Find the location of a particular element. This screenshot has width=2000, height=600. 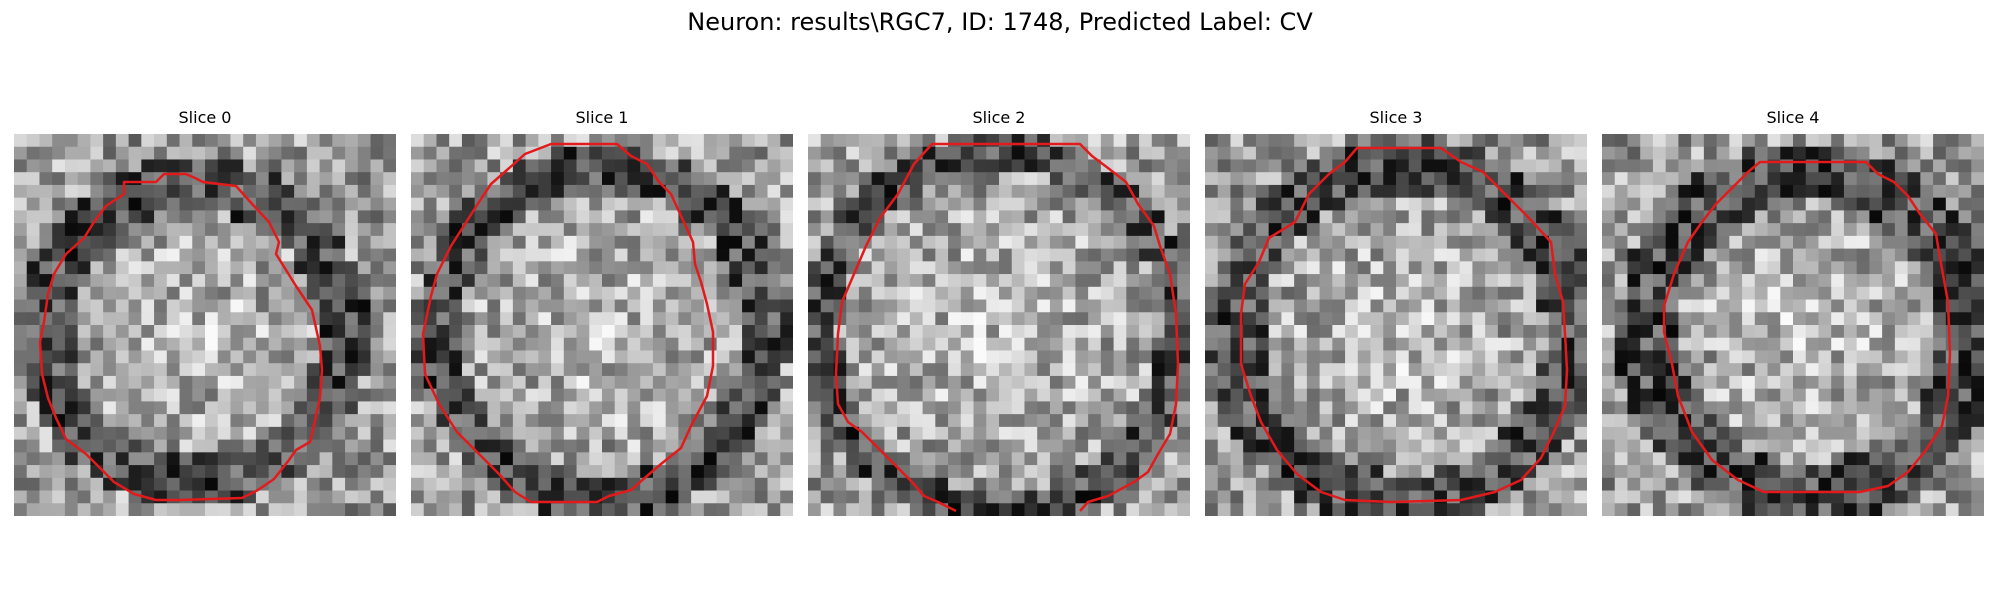

slice-panel-1: Slice 1 is located at coordinates (602, 314).